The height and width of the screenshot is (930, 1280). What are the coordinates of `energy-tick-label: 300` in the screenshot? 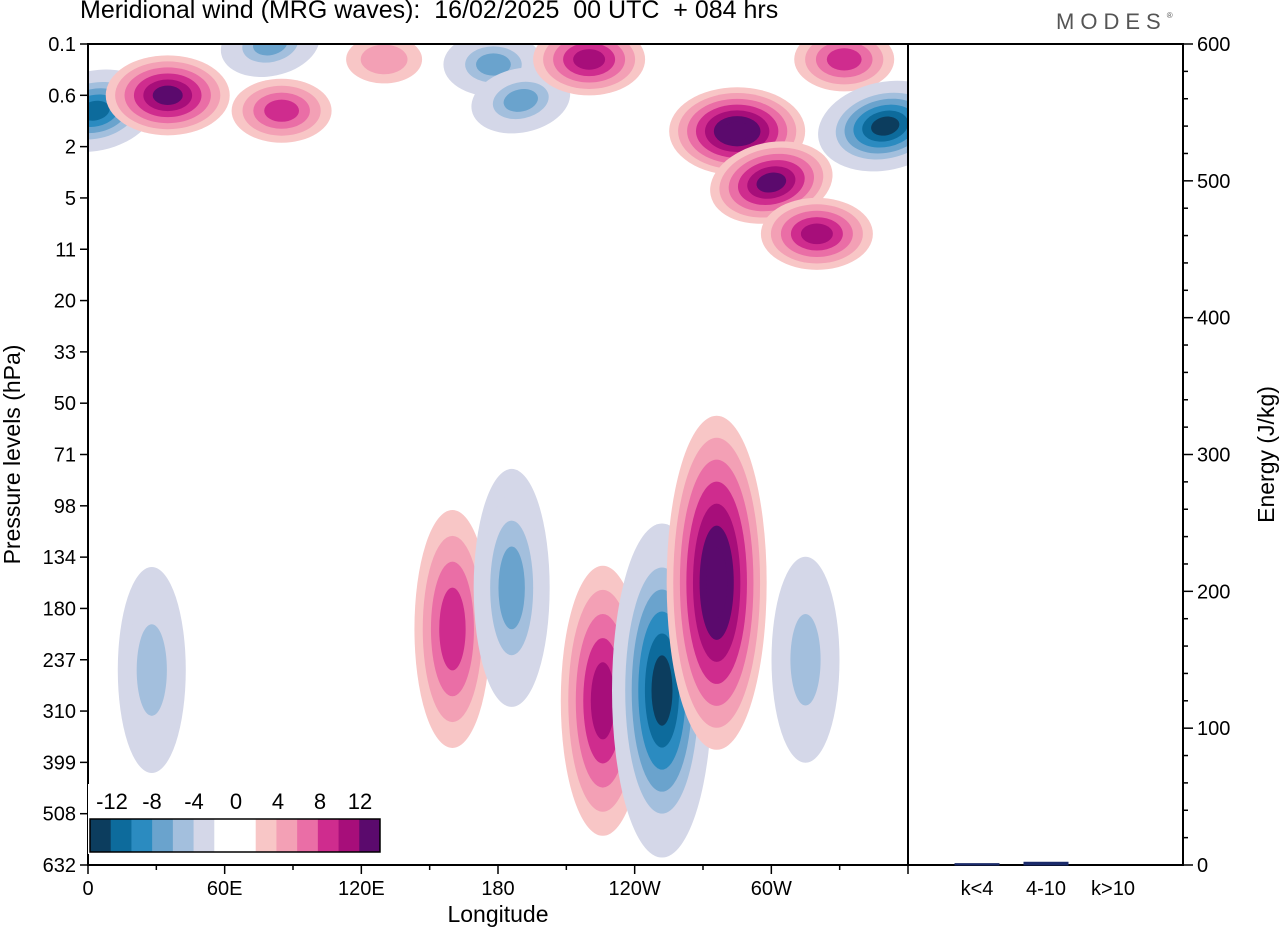 It's located at (1213, 456).